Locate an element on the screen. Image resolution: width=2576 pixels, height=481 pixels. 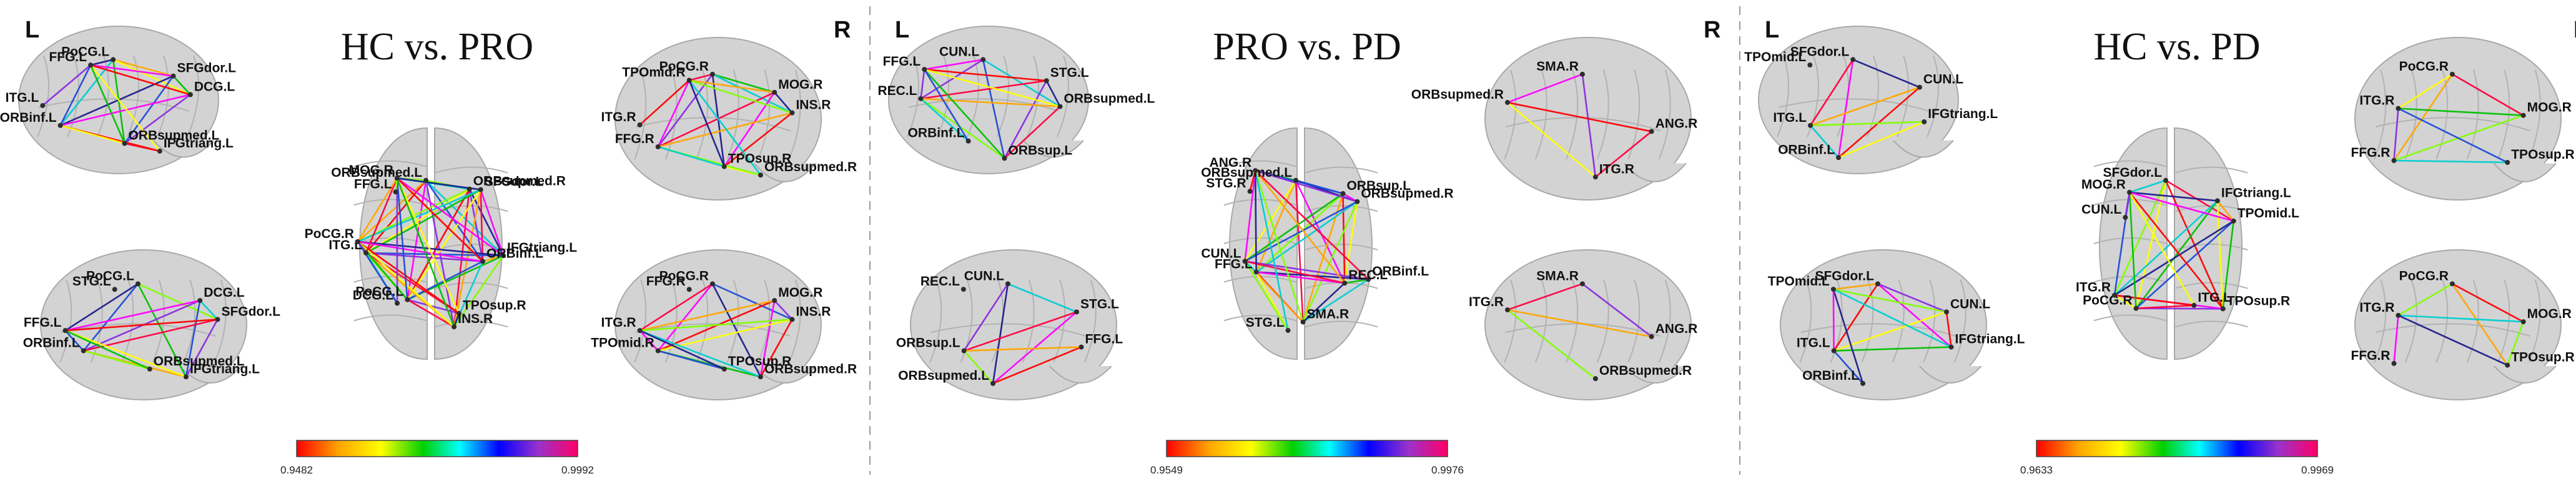
panel-title: HC vs. PRO is located at coordinates (437, 47).